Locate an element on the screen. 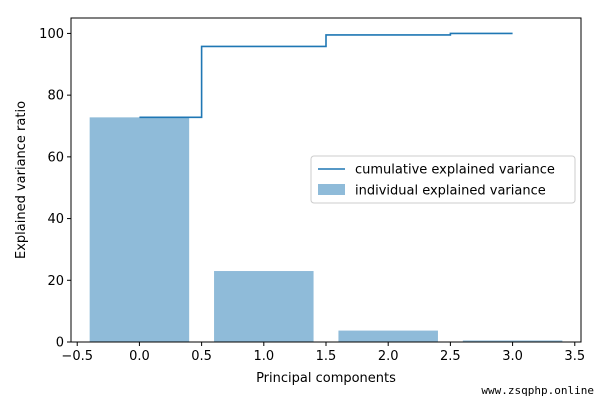 The width and height of the screenshot is (600, 400). x-tick-label: 0.0 is located at coordinates (139, 356).